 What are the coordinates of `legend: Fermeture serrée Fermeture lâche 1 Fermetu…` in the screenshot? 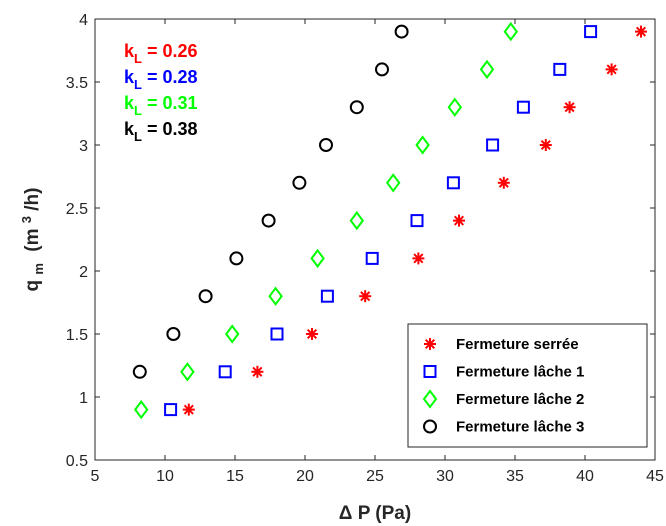 It's located at (527, 385).